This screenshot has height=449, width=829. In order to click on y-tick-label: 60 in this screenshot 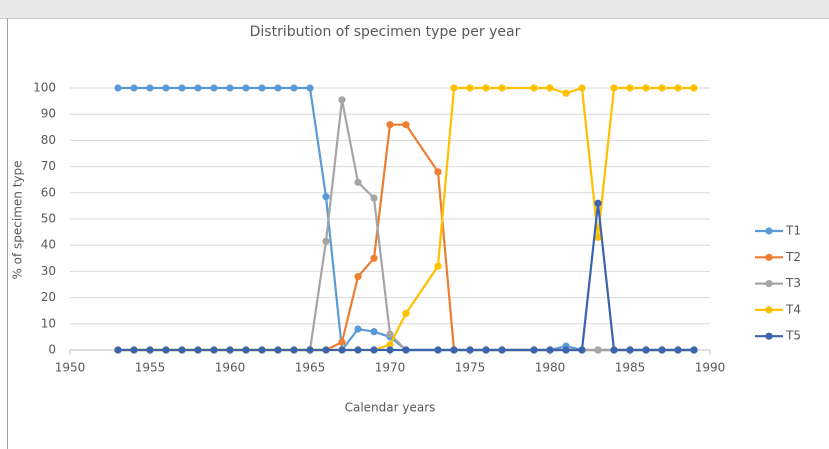, I will do `click(48, 192)`.